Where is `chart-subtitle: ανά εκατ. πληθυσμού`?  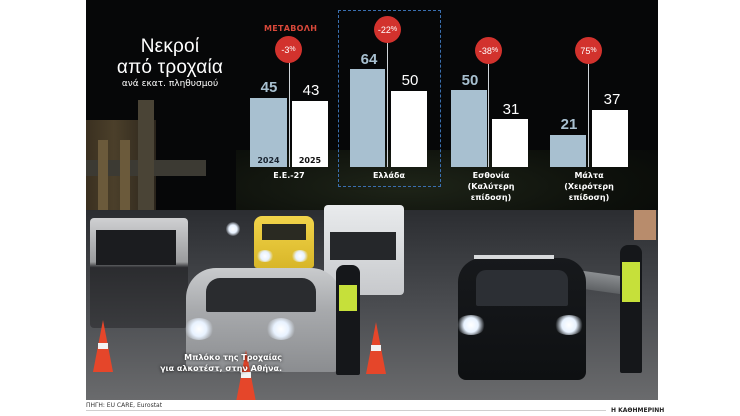
chart-subtitle: ανά εκατ. πληθυσμού is located at coordinates (170, 84).